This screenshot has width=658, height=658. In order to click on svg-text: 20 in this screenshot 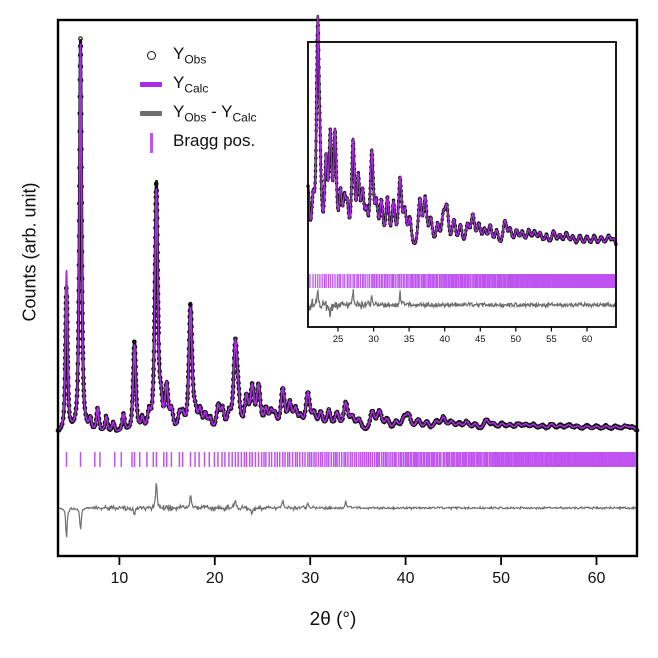, I will do `click(215, 578)`.